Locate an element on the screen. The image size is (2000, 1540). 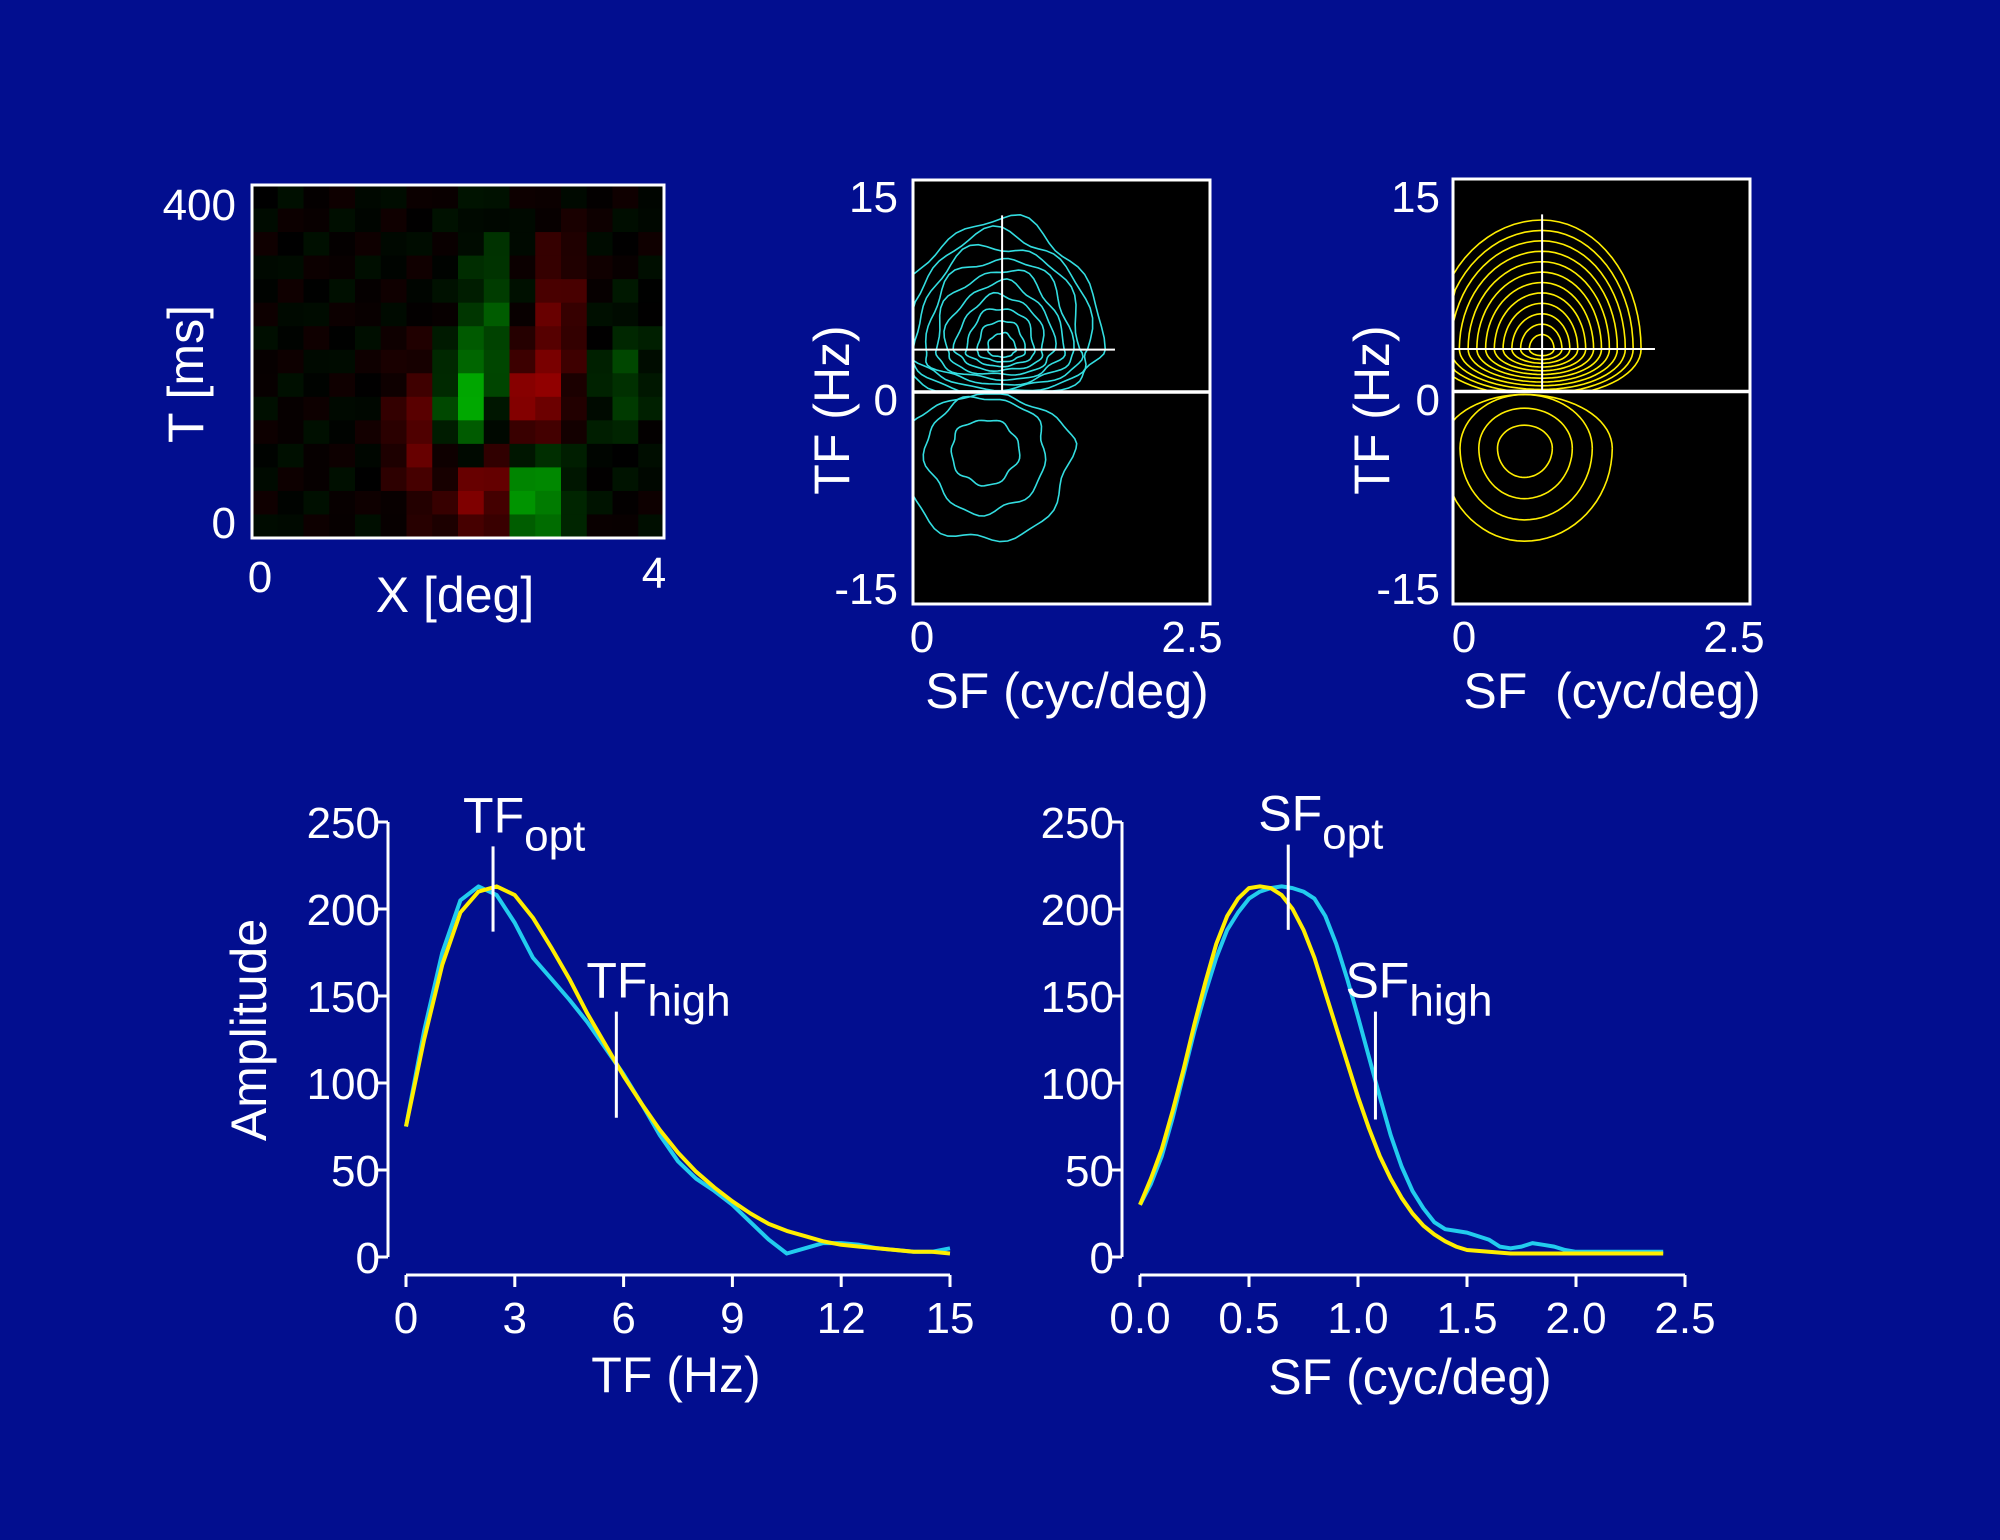
rf-heatmap-frame is located at coordinates (458, 361).